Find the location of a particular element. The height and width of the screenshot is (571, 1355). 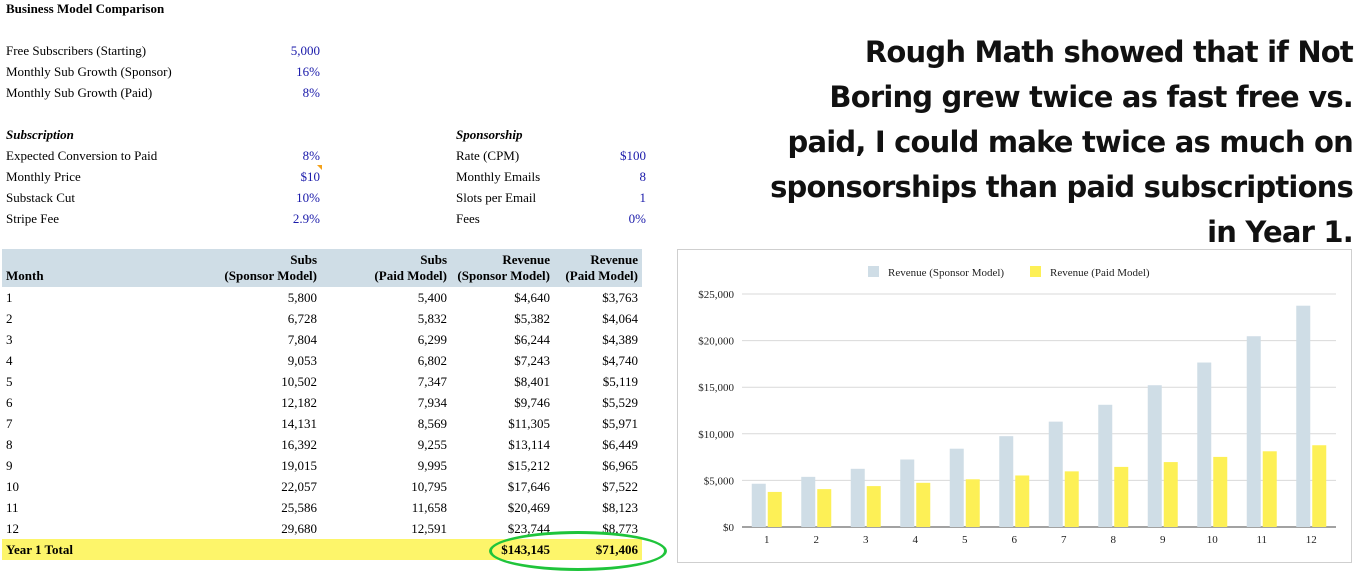

comment-marker is located at coordinates (319, 167).